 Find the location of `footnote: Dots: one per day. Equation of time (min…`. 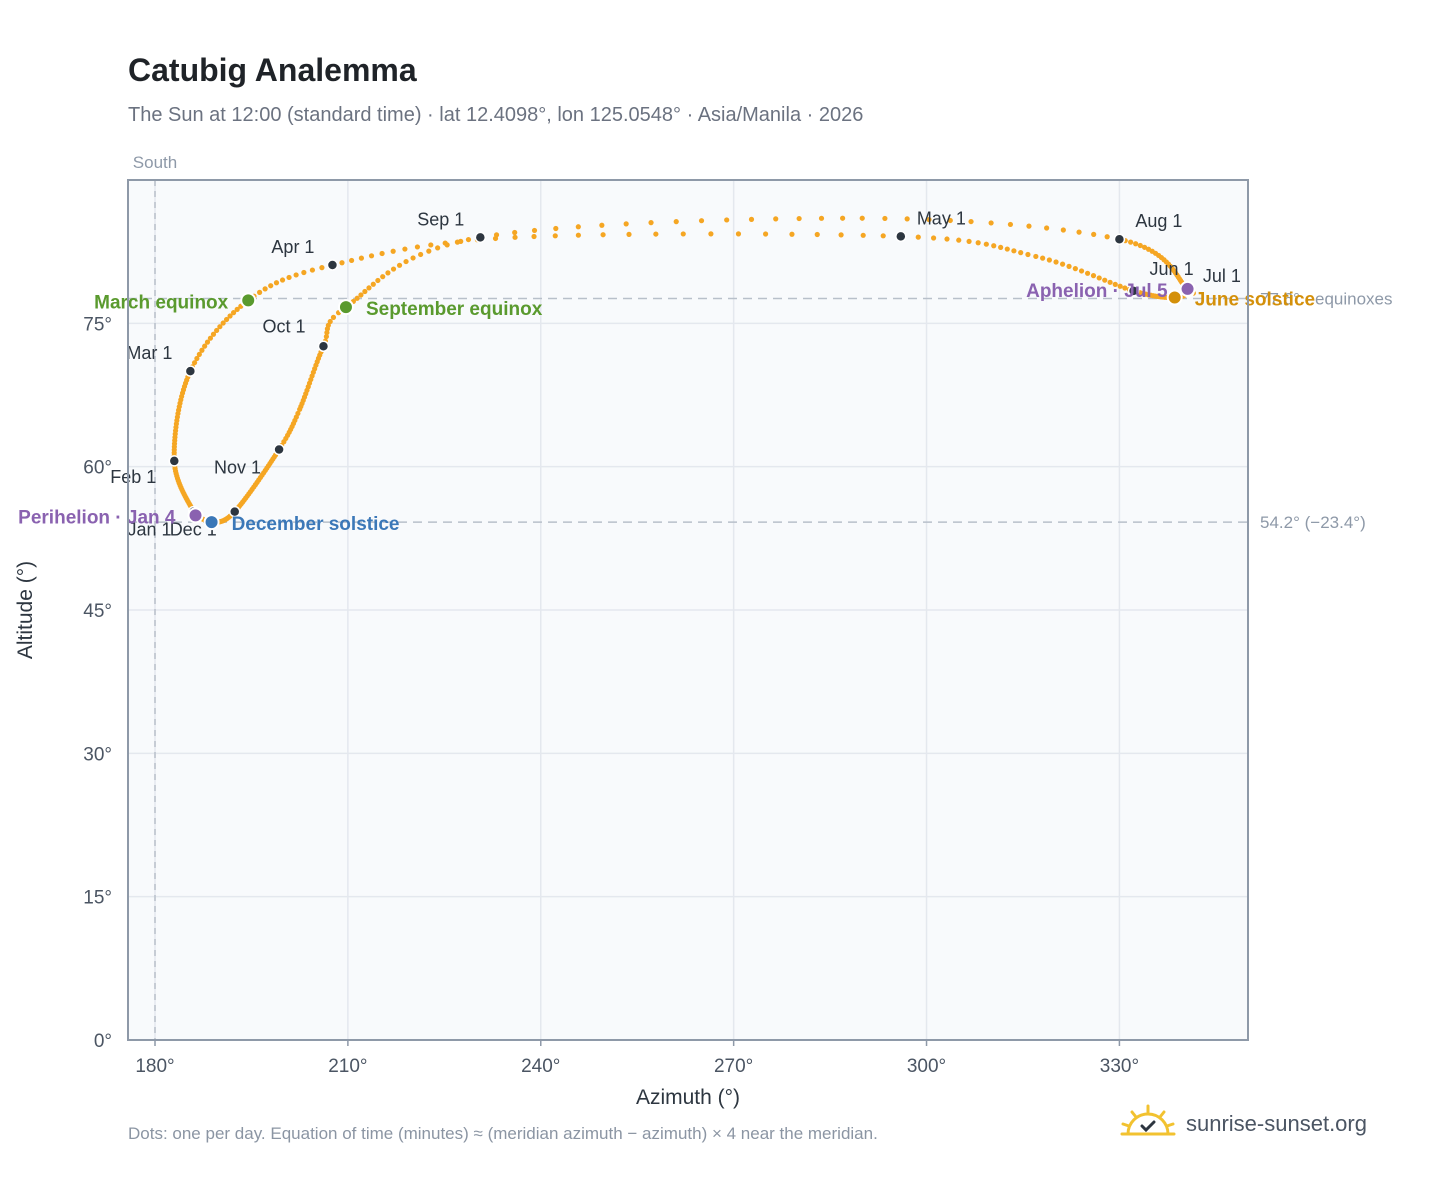

footnote: Dots: one per day. Equation of time (min… is located at coordinates (503, 1133).